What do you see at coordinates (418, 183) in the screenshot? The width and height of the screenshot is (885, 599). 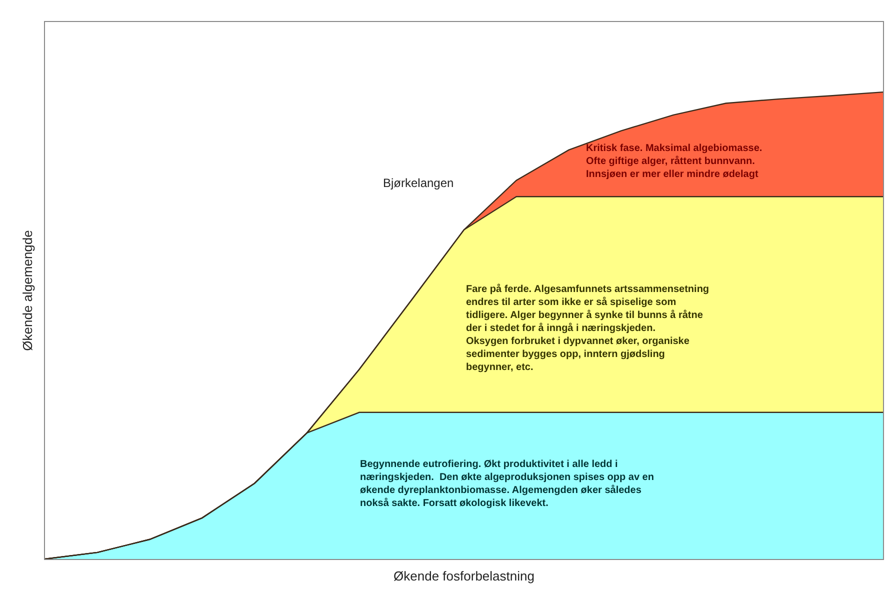 I see `annotation: Bjørkelangen` at bounding box center [418, 183].